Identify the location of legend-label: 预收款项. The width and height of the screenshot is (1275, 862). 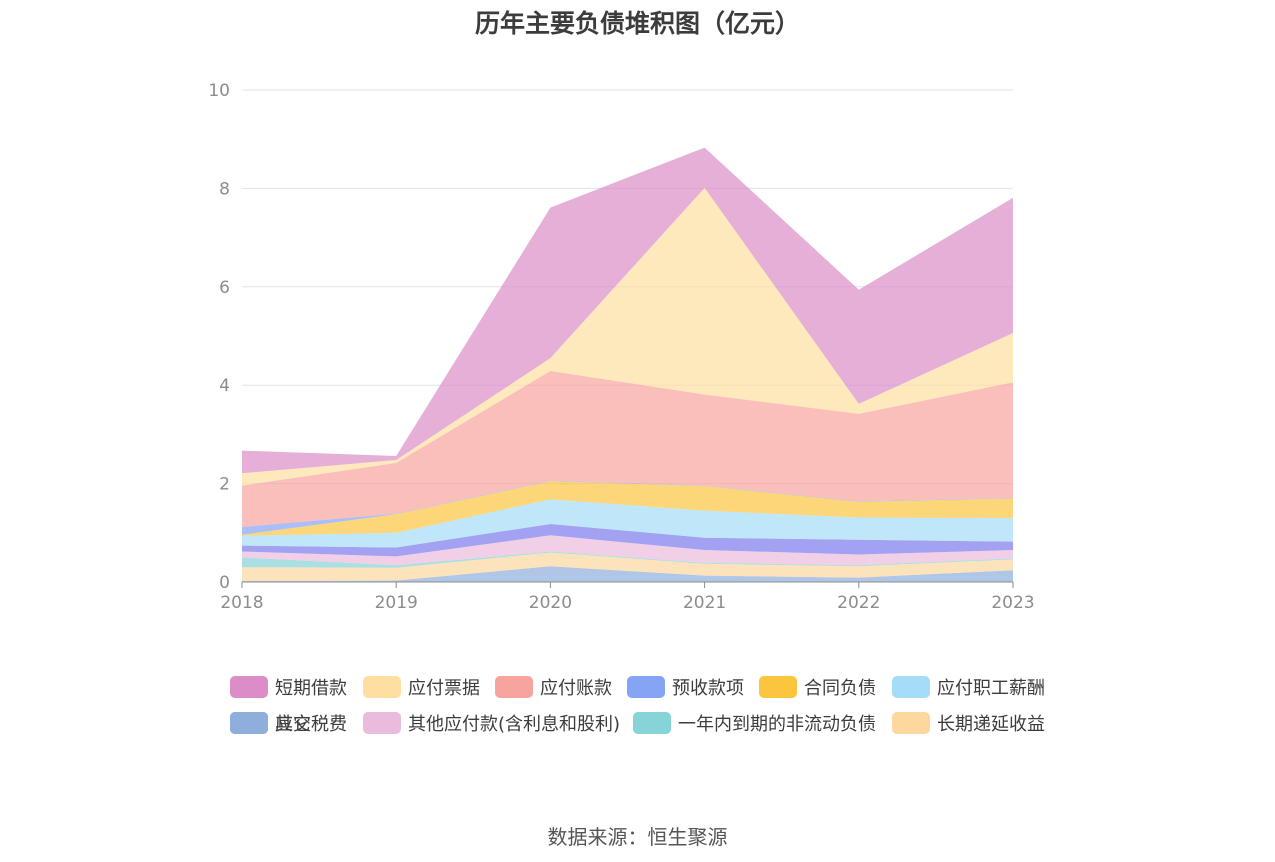
(708, 688).